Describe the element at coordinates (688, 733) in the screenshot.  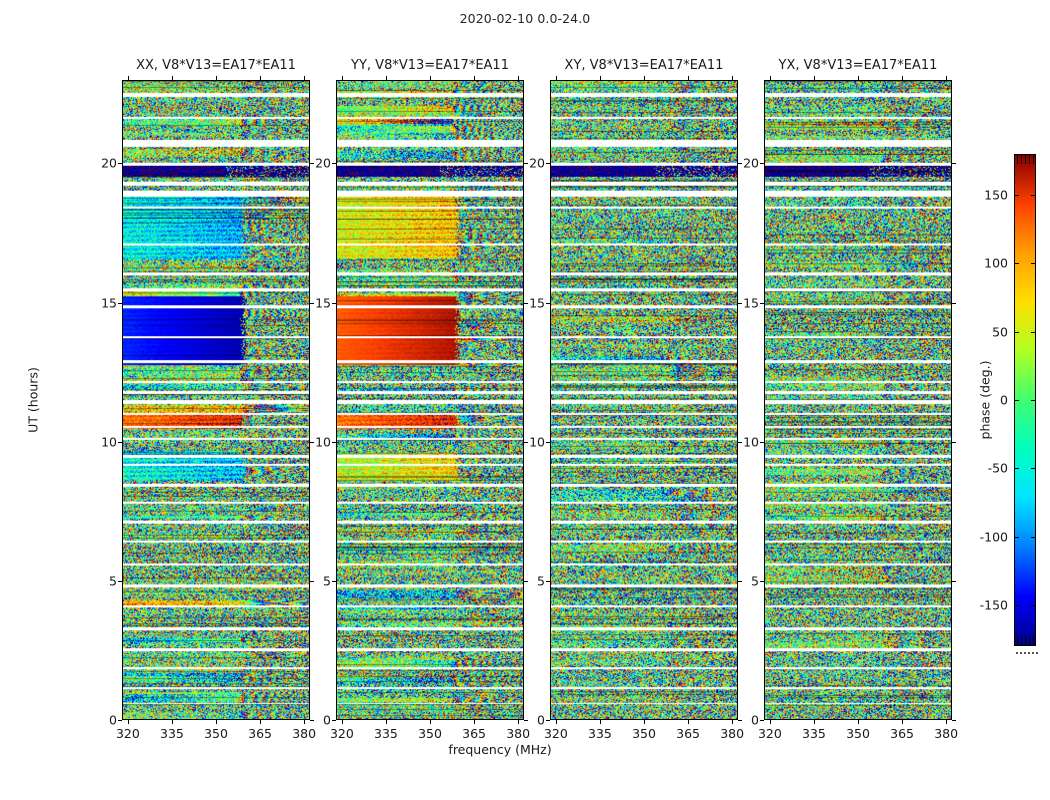
I see `x-tick-label: 365` at that location.